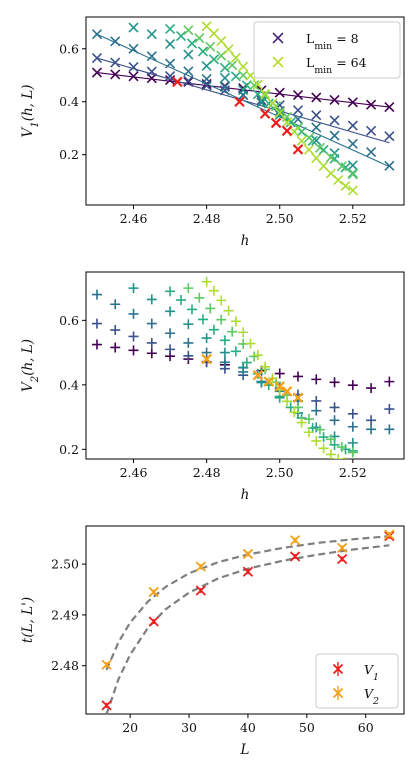 Image resolution: width=416 pixels, height=780 pixels. I want to click on x-tick-label: 2.52, so click(353, 472).